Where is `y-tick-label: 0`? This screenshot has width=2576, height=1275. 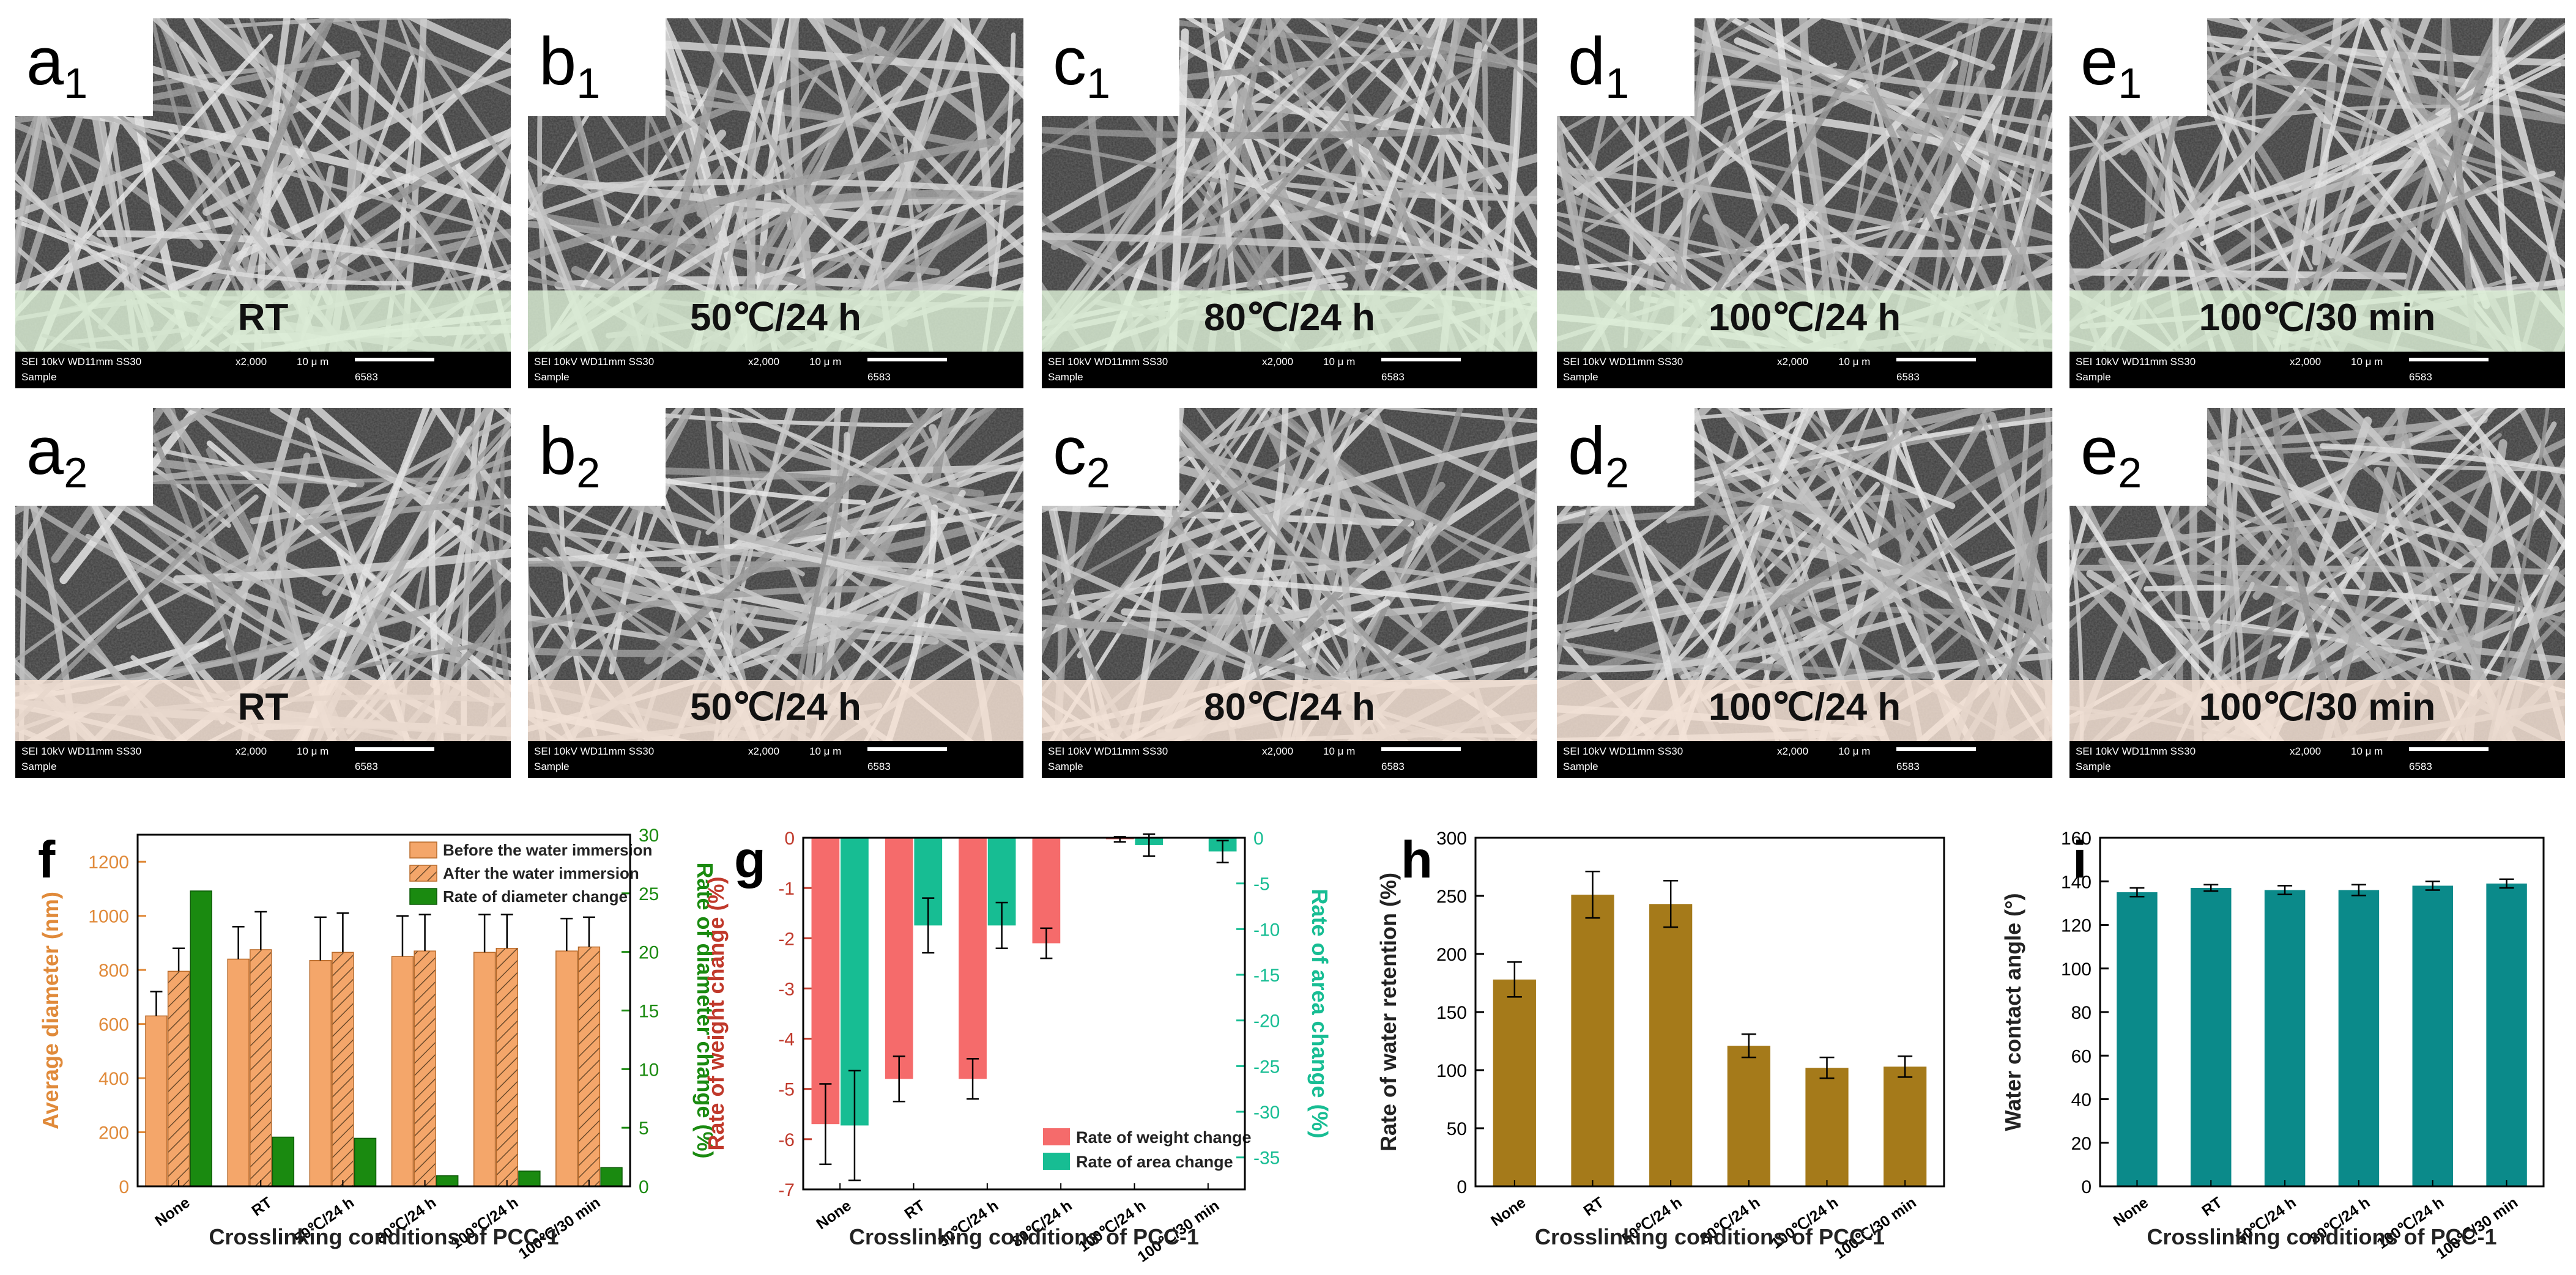
y-tick-label: 0 is located at coordinates (1462, 1187).